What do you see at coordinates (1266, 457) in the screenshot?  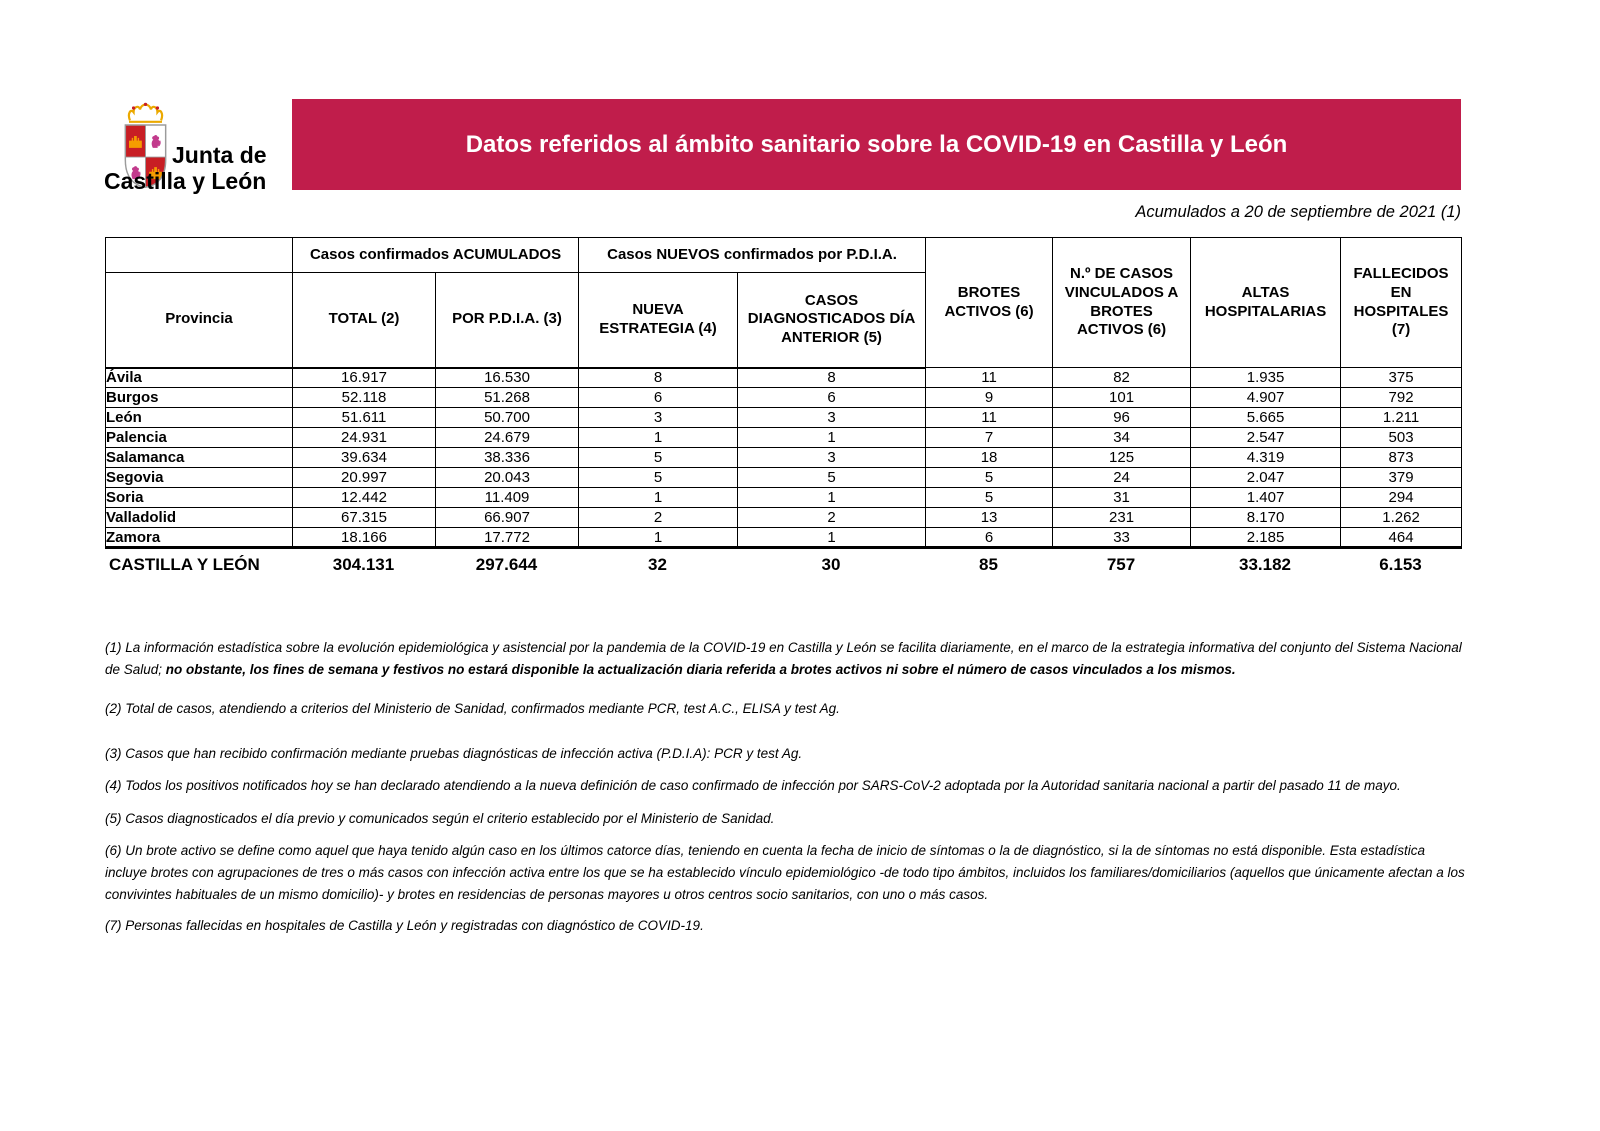 I see `cell-altas: 4.319` at bounding box center [1266, 457].